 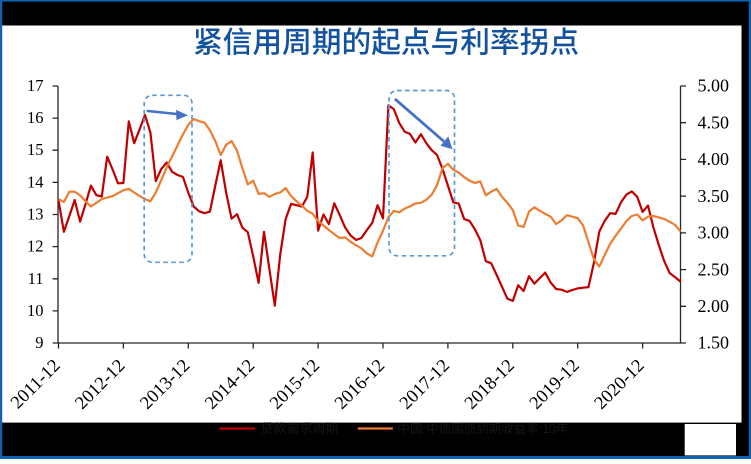 What do you see at coordinates (35, 214) in the screenshot?
I see `svg-text: 13` at bounding box center [35, 214].